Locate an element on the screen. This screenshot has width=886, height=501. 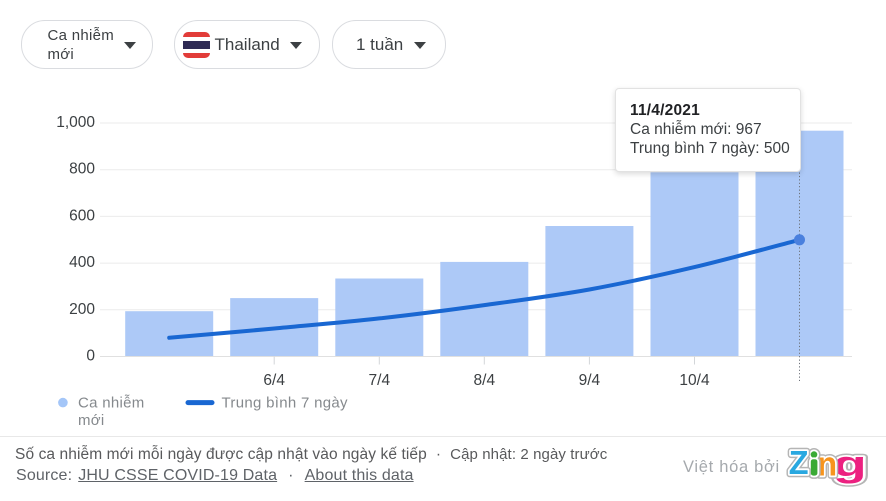
svg-text: 200 is located at coordinates (82, 309).